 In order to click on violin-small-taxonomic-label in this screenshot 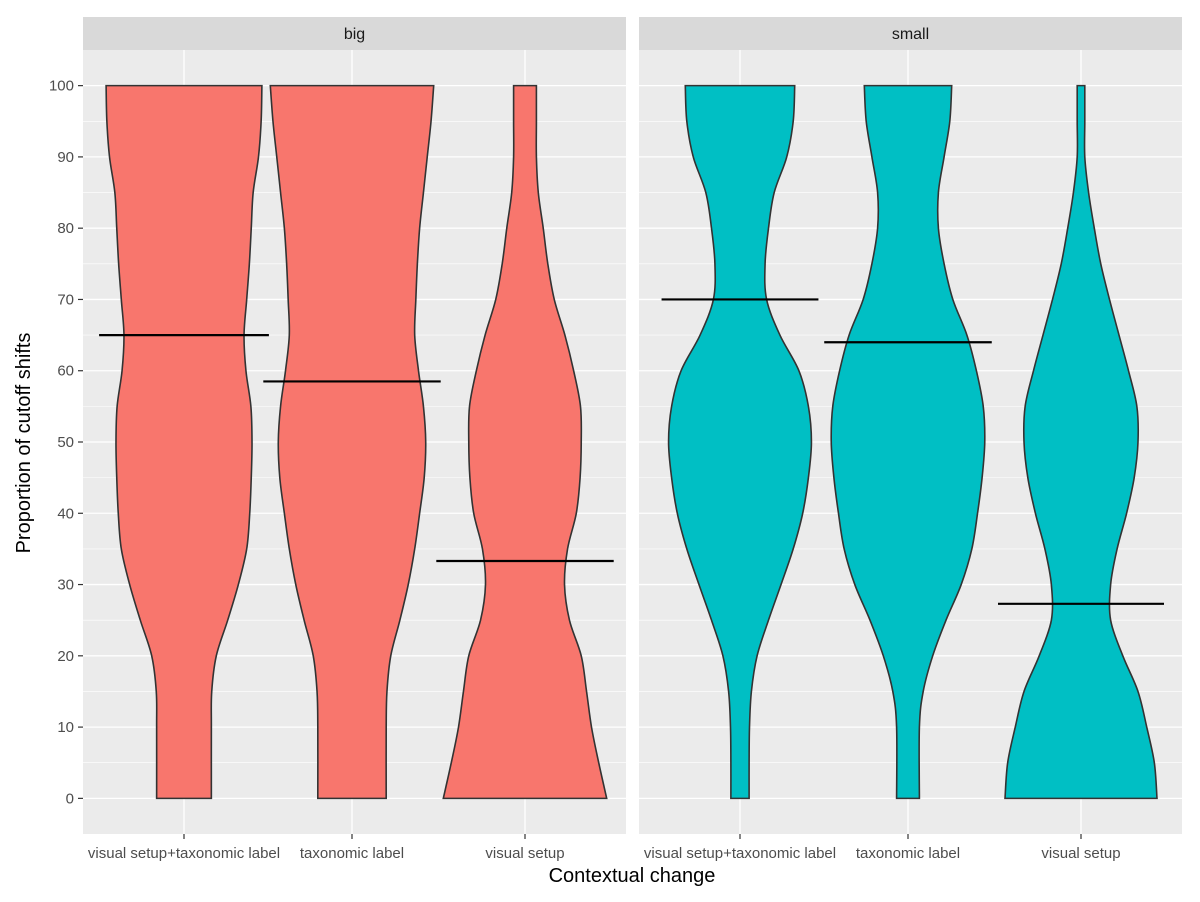, I will do `click(908, 442)`.